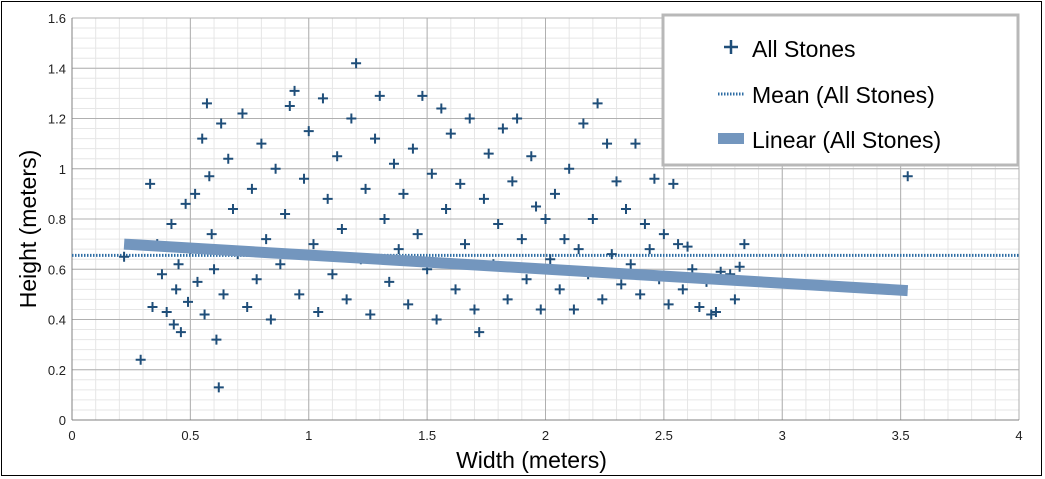 The width and height of the screenshot is (1045, 479). Describe the element at coordinates (57, 269) in the screenshot. I see `y-tick-label: 0.6` at that location.